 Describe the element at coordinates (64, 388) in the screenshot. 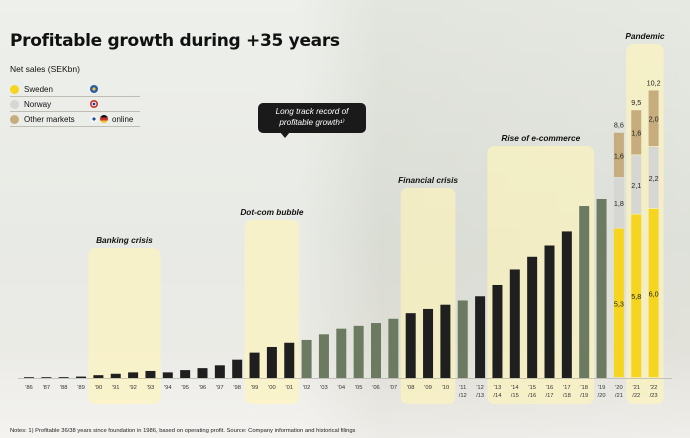

I see `x-tick-label: '88` at that location.